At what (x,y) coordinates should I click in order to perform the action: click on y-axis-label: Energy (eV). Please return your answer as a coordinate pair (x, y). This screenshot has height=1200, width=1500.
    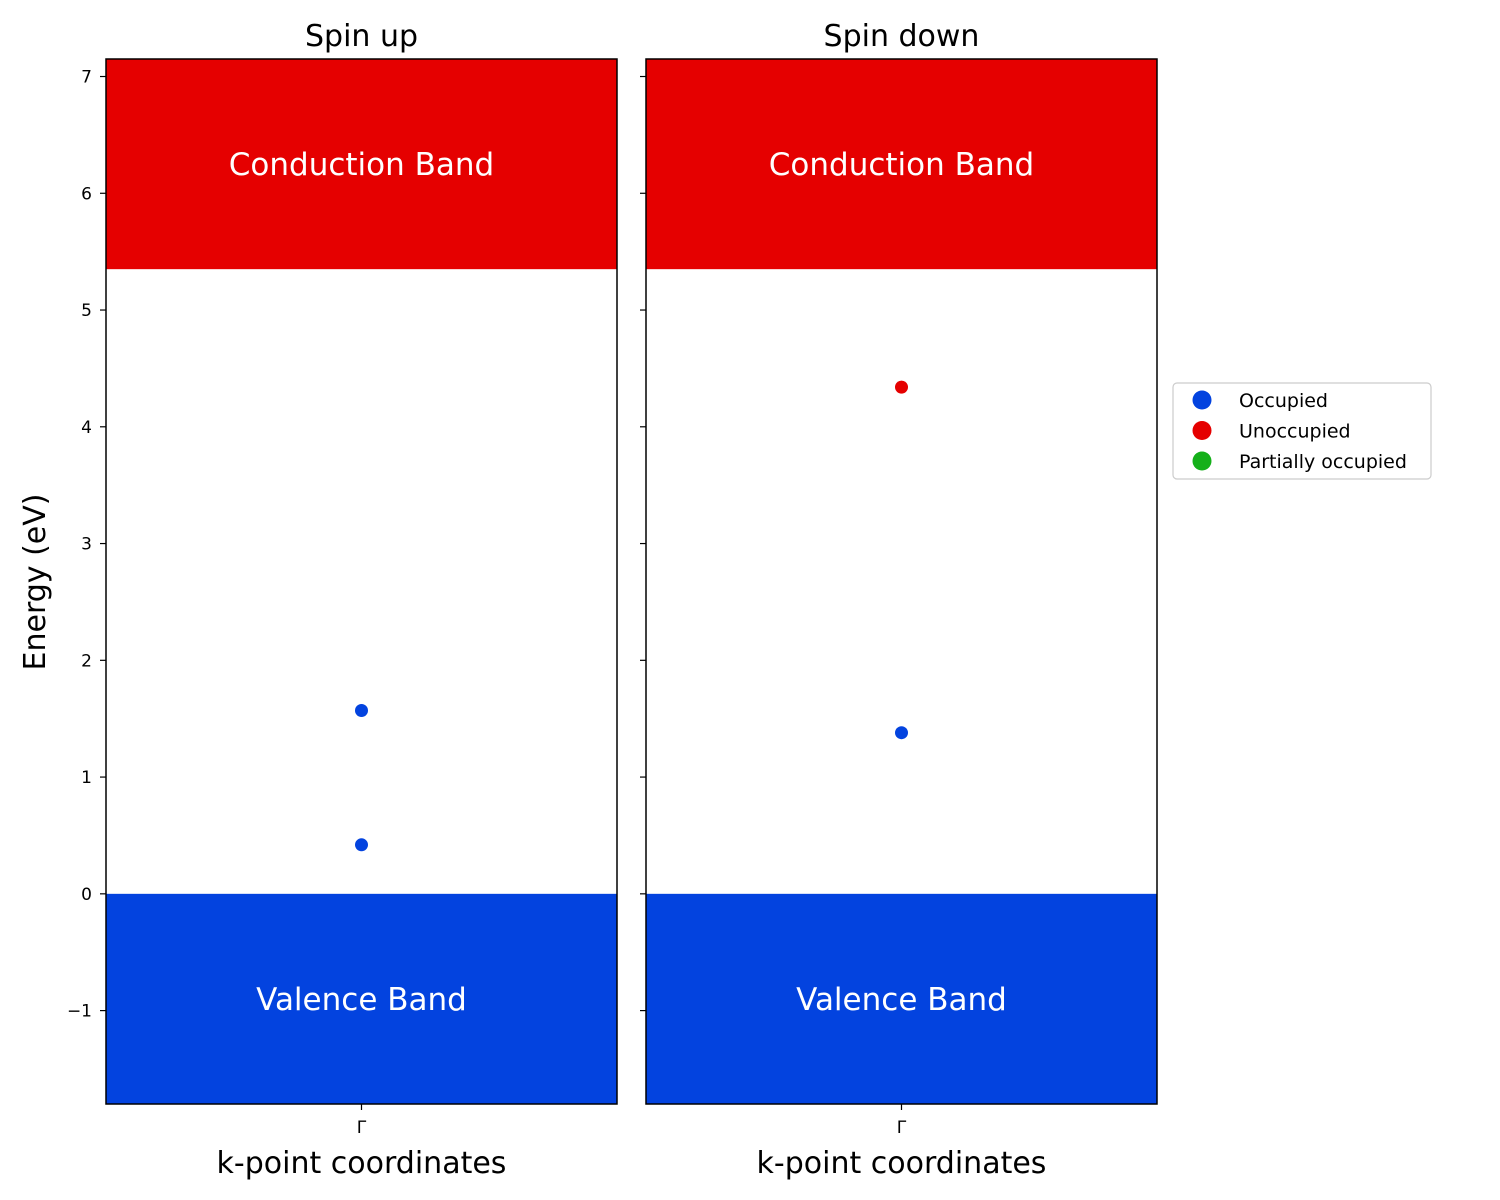
    Looking at the image, I should click on (35, 582).